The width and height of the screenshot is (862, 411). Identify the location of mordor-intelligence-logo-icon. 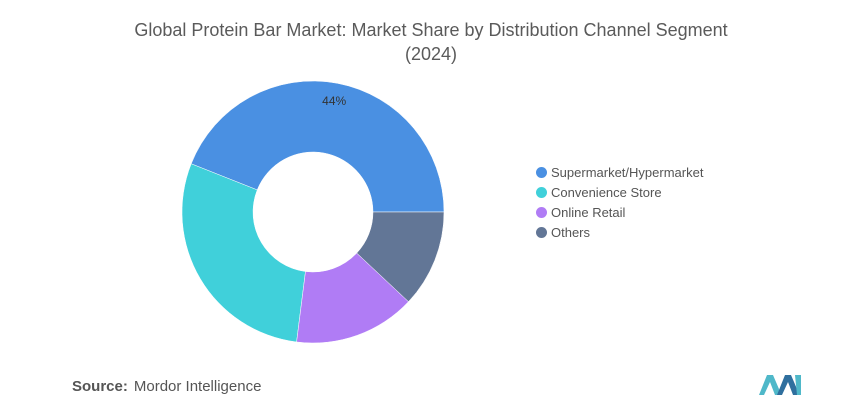
(780, 385).